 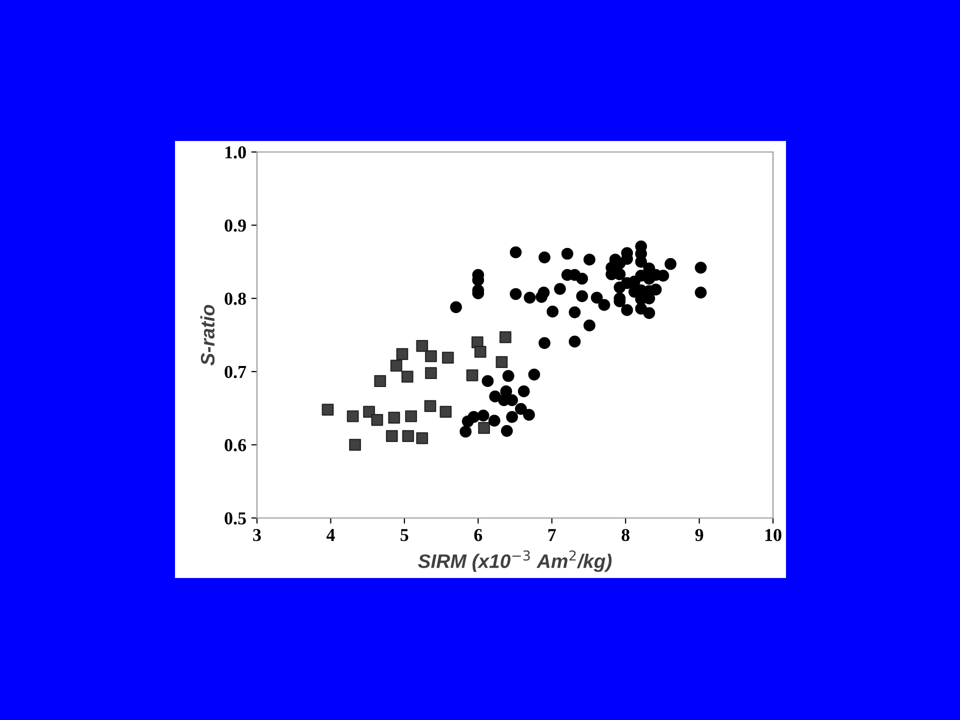 I want to click on y-tick-label: 1.0, so click(x=235, y=152).